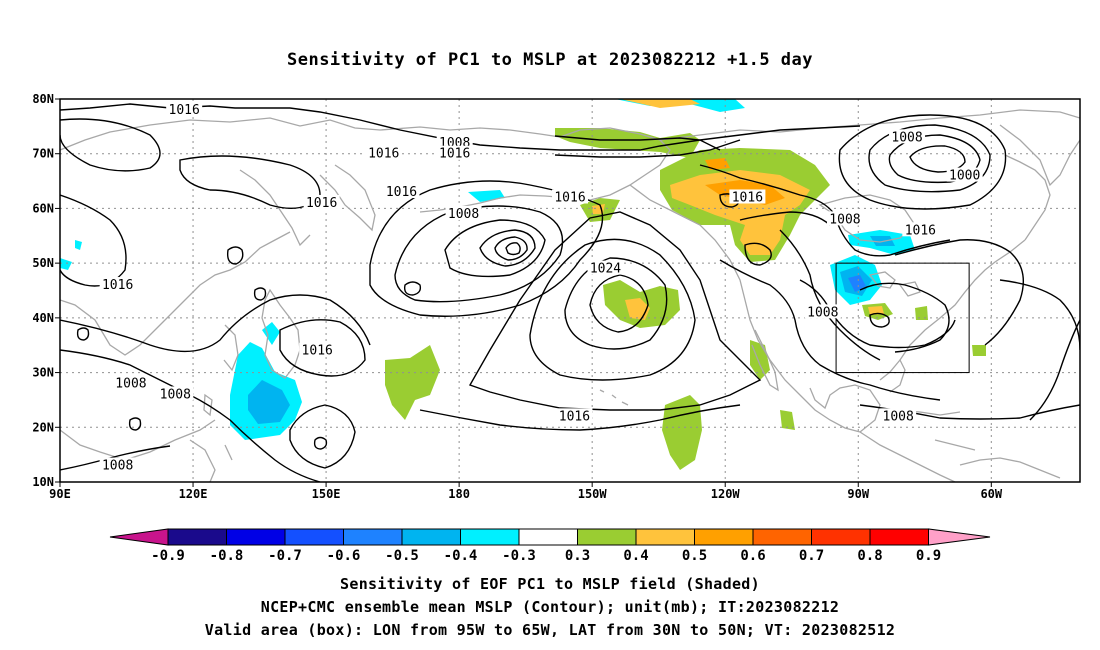 This screenshot has width=1100, height=650. What do you see at coordinates (635, 556) in the screenshot?
I see `colorbar-label: 0.4` at bounding box center [635, 556].